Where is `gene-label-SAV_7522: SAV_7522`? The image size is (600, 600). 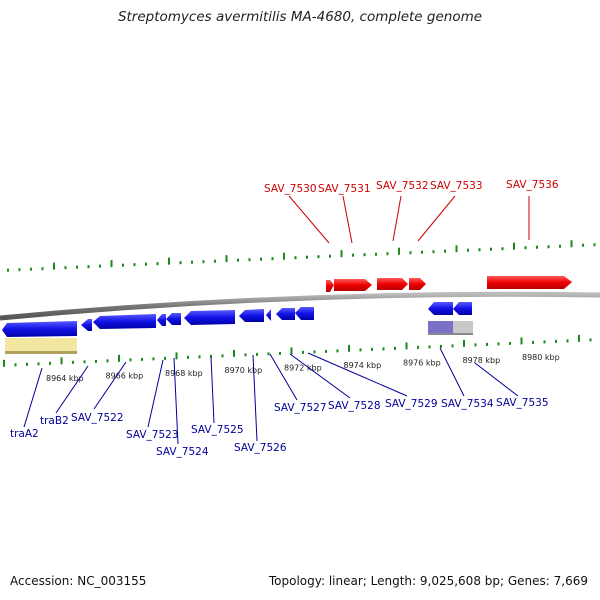 gene-label-SAV_7522: SAV_7522 is located at coordinates (97, 418).